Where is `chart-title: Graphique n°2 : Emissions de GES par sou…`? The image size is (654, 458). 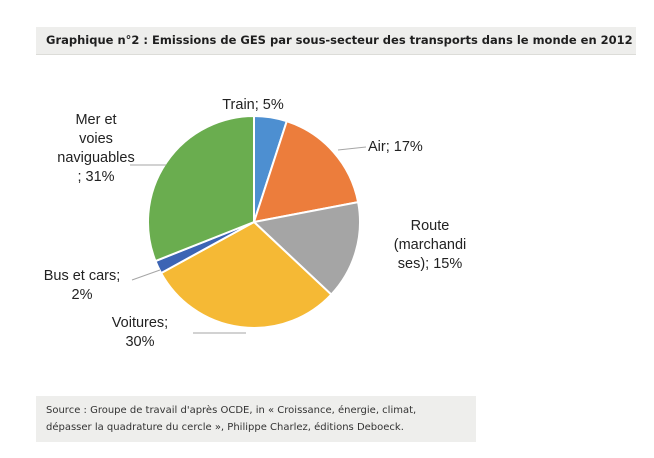
chart-title: Graphique n°2 : Emissions de GES par sou… is located at coordinates (339, 40).